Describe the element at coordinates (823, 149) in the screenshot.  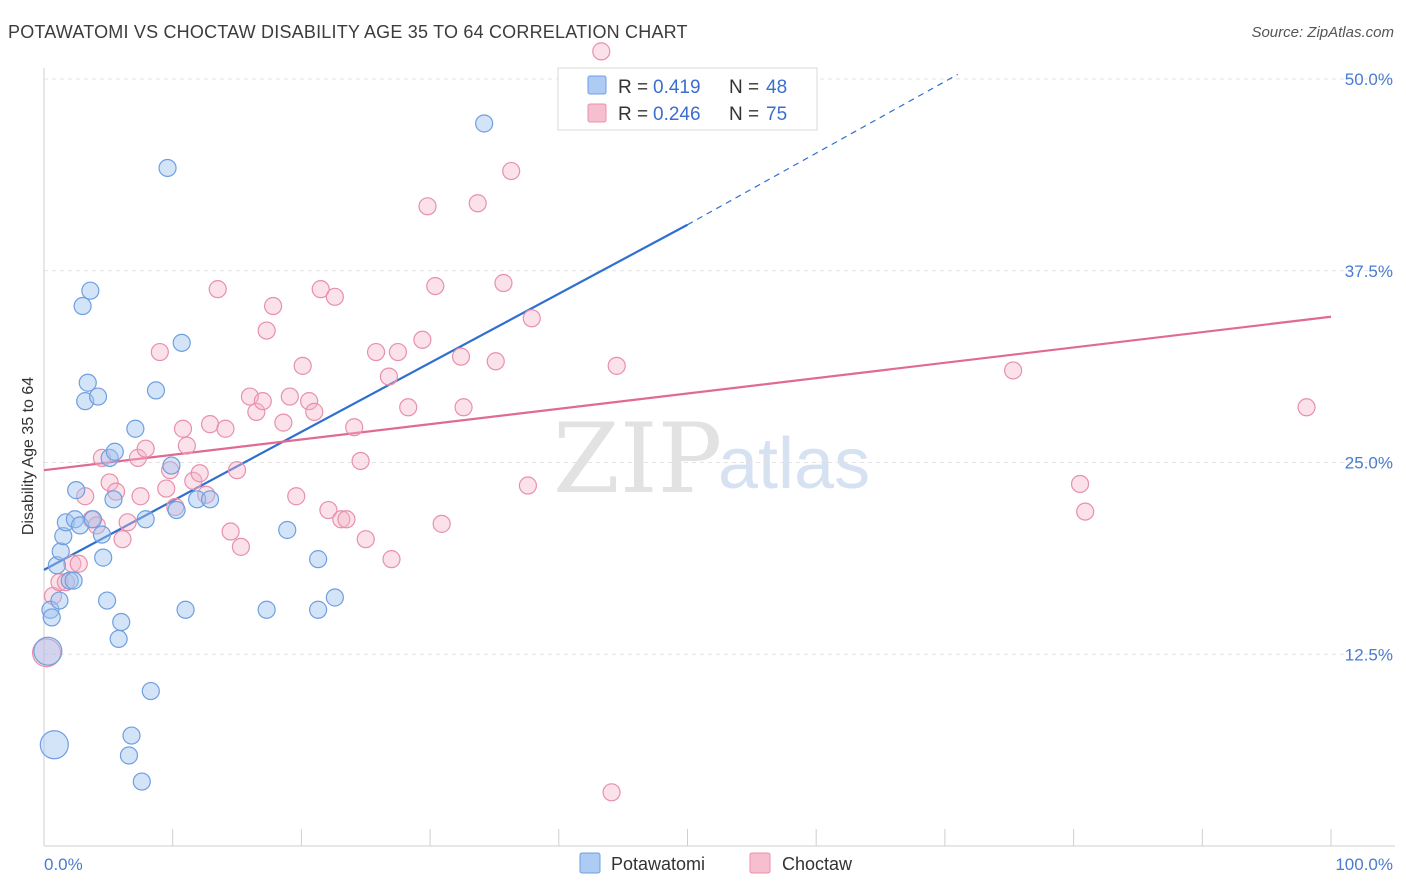
I see `potawatomi-trendline-extension` at that location.